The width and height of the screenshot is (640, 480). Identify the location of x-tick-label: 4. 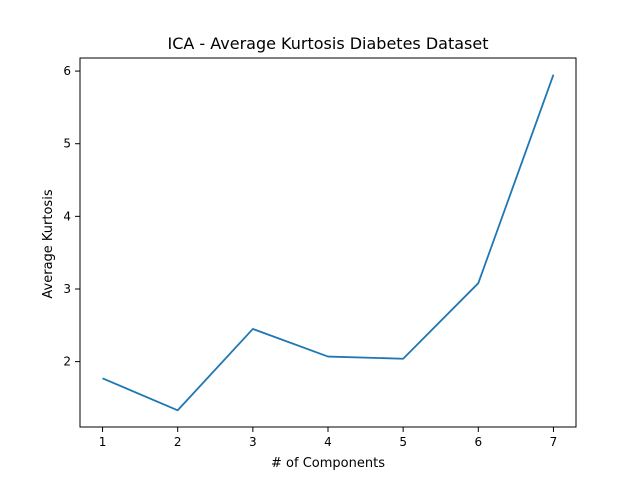
(328, 442).